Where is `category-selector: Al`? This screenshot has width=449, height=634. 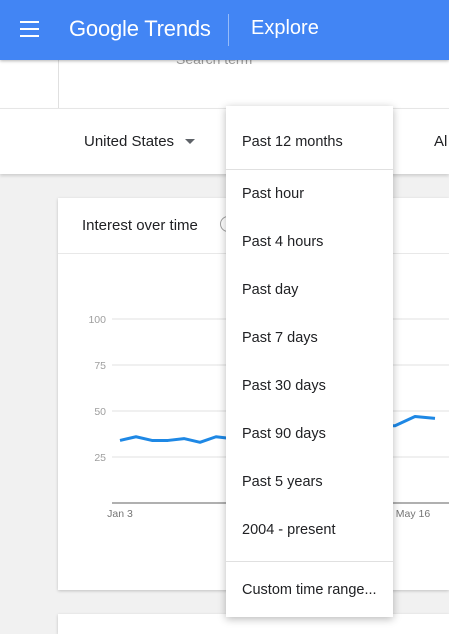
category-selector: Al is located at coordinates (441, 141).